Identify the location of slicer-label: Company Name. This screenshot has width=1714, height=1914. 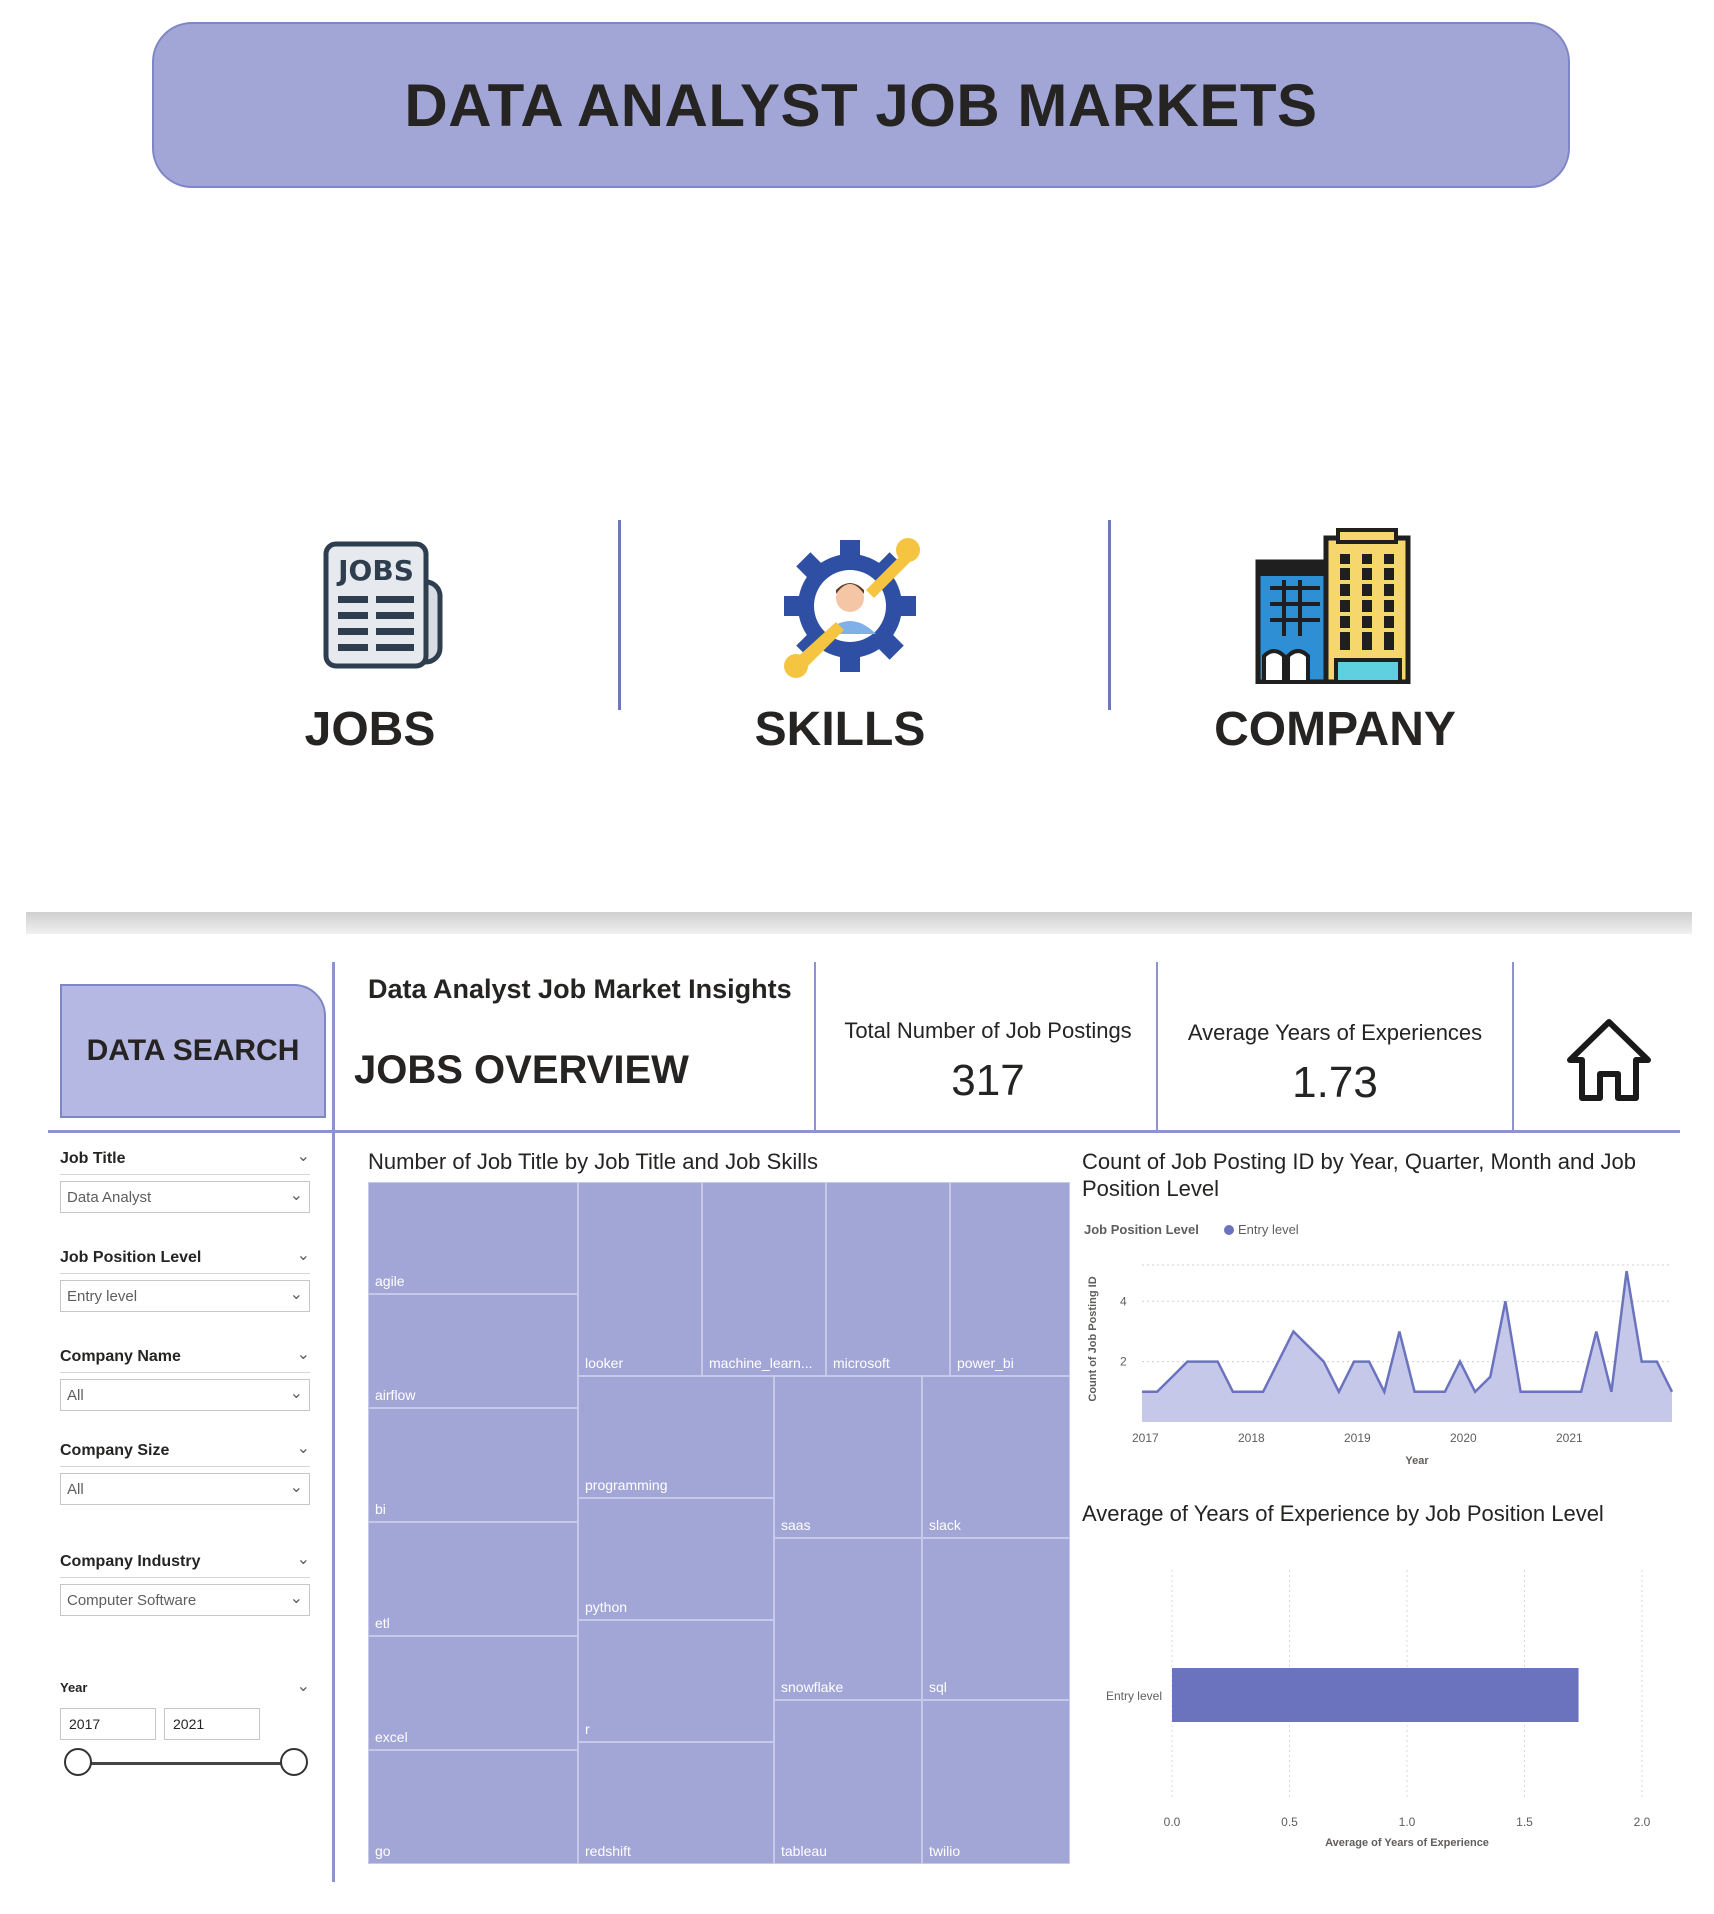
(120, 1356).